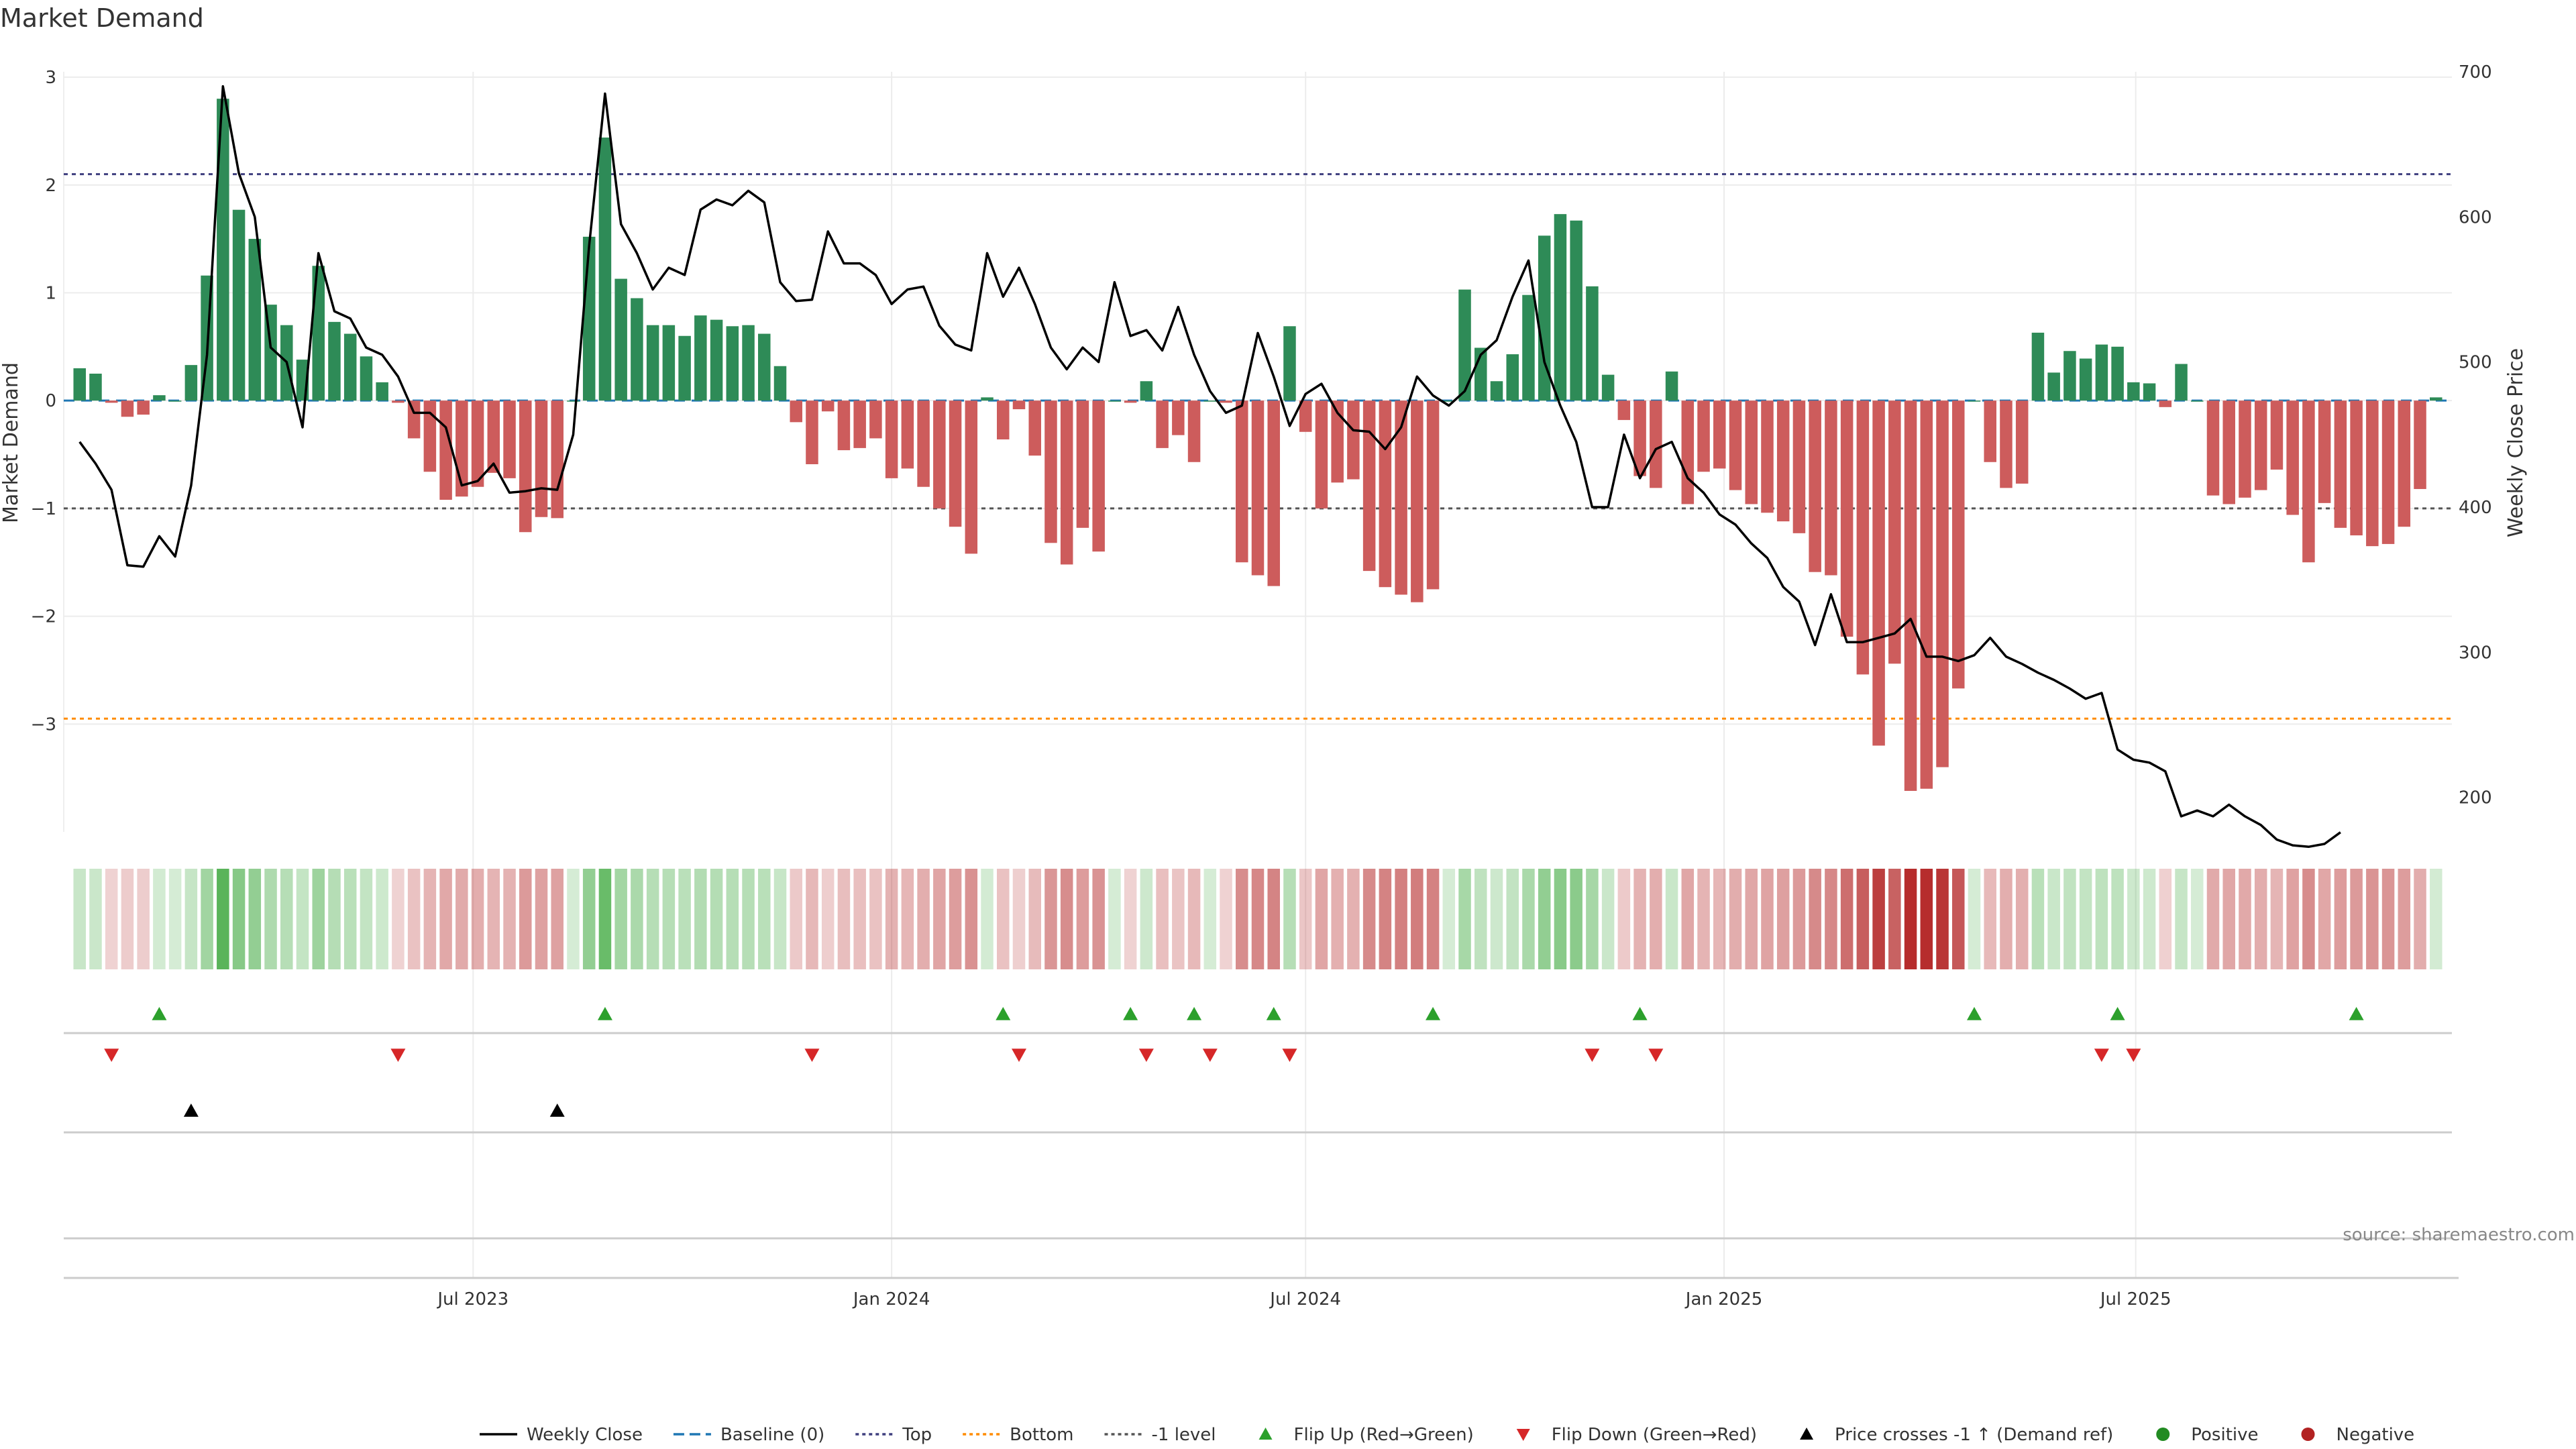  What do you see at coordinates (1184, 1435) in the screenshot?
I see `legend-label: -1 level` at bounding box center [1184, 1435].